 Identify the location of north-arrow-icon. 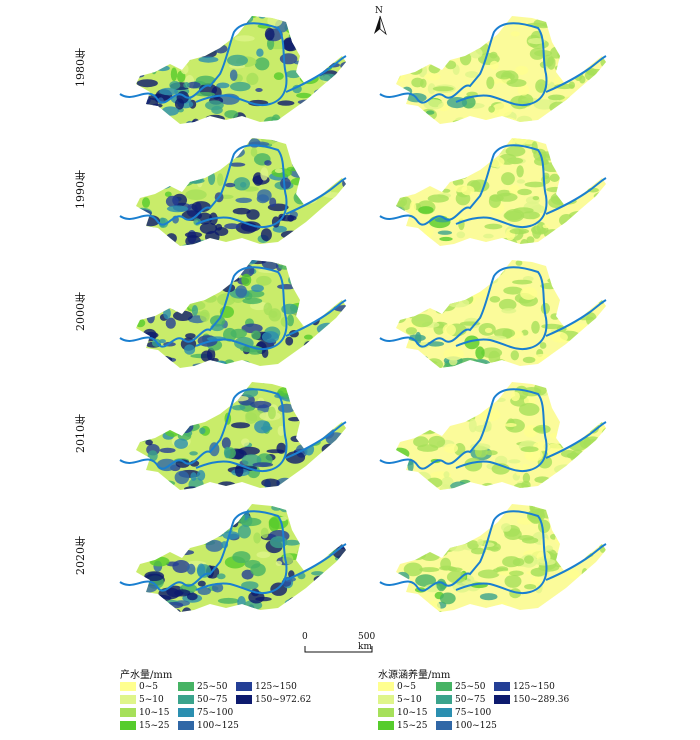
(380, 25).